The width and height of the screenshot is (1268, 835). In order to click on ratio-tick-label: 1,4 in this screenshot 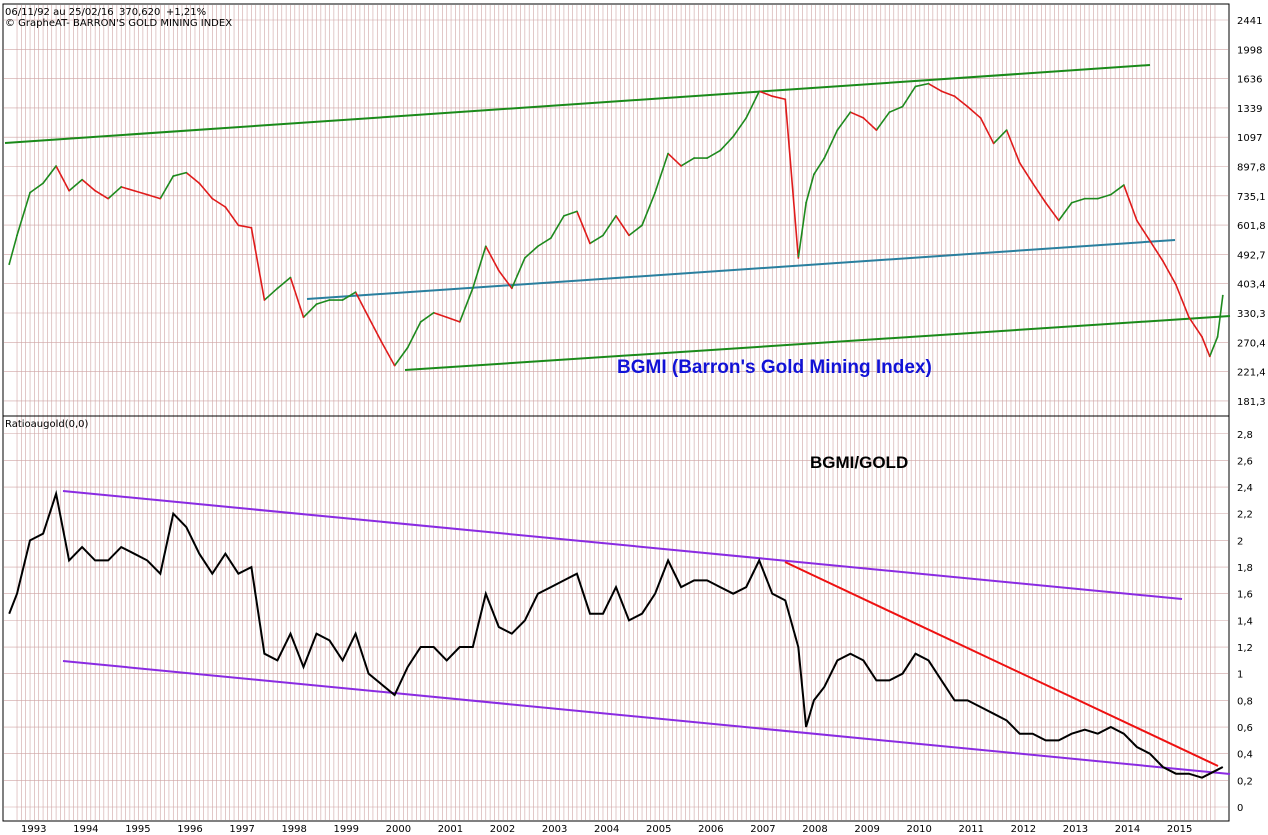, I will do `click(1245, 621)`.